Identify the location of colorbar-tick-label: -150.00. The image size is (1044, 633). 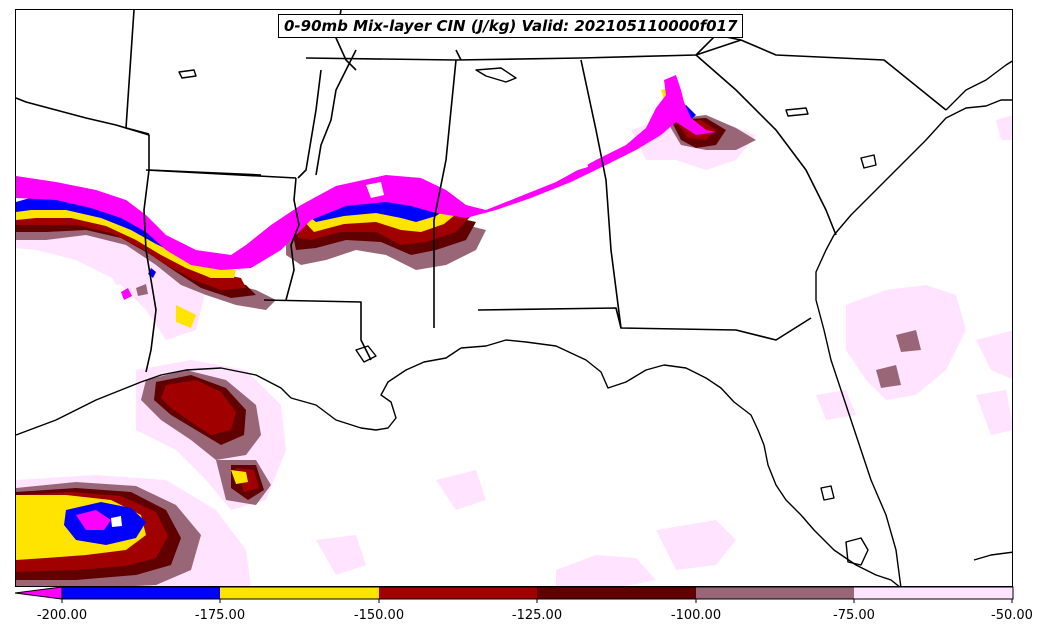
(379, 615).